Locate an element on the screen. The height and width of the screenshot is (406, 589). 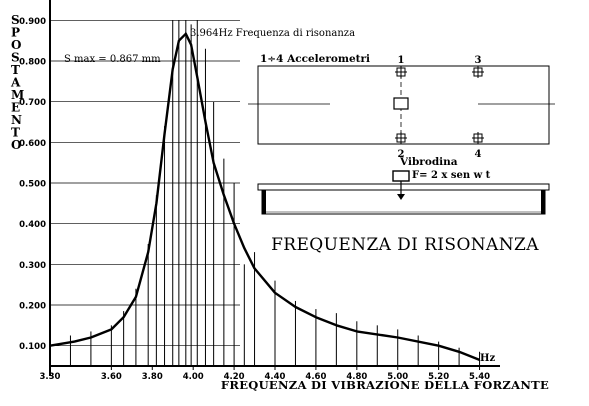
y-tick-label: 0.700 is located at coordinates (32, 103).